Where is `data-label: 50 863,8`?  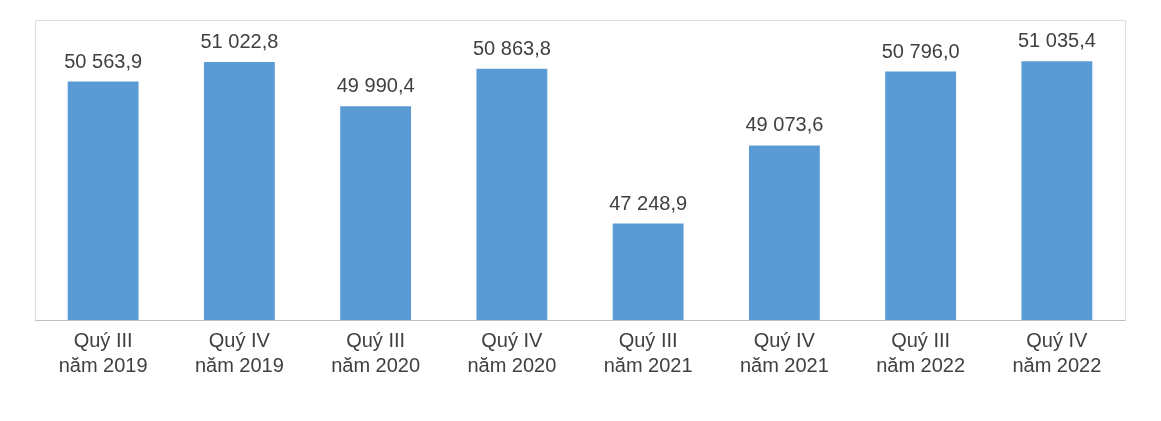
data-label: 50 863,8 is located at coordinates (511, 47).